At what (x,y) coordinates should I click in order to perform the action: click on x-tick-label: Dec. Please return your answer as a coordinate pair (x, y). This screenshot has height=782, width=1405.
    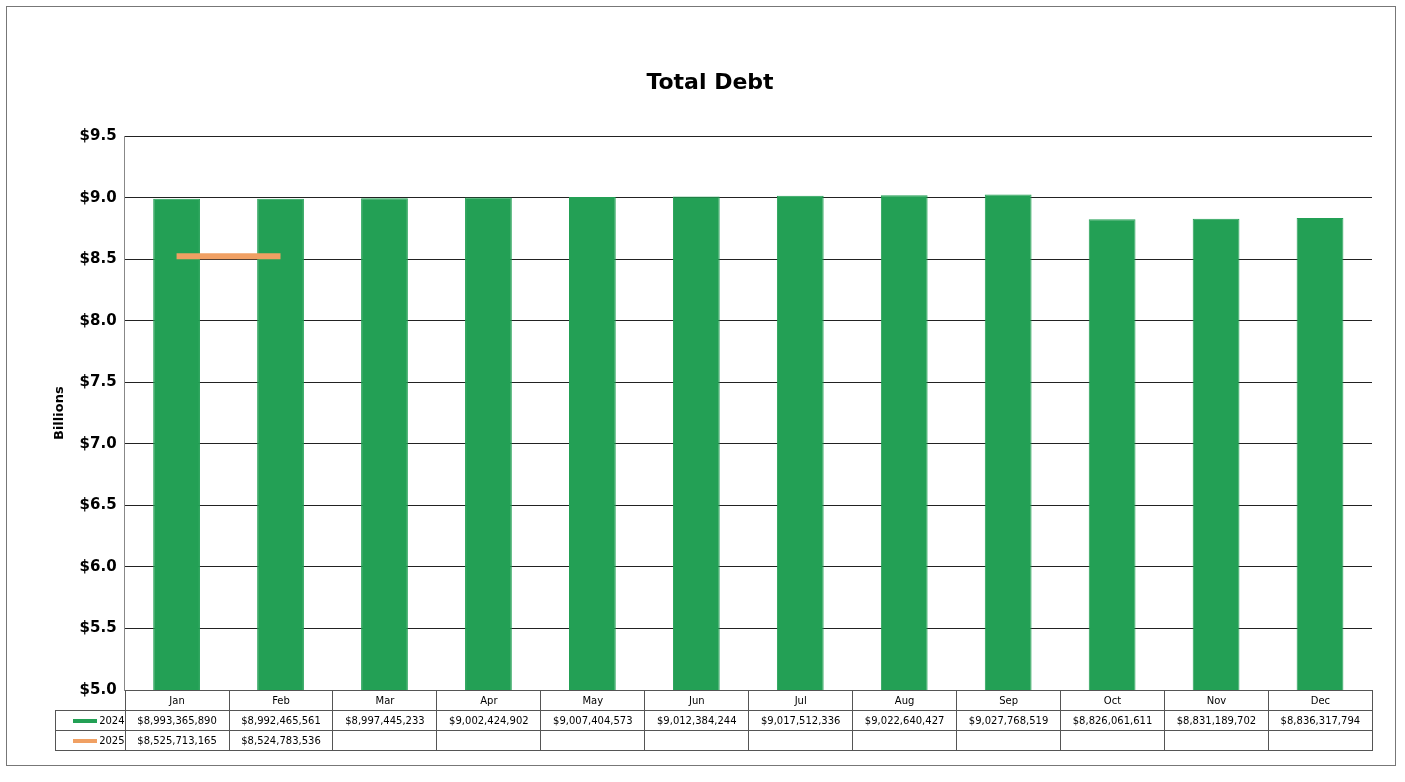
    Looking at the image, I should click on (1320, 700).